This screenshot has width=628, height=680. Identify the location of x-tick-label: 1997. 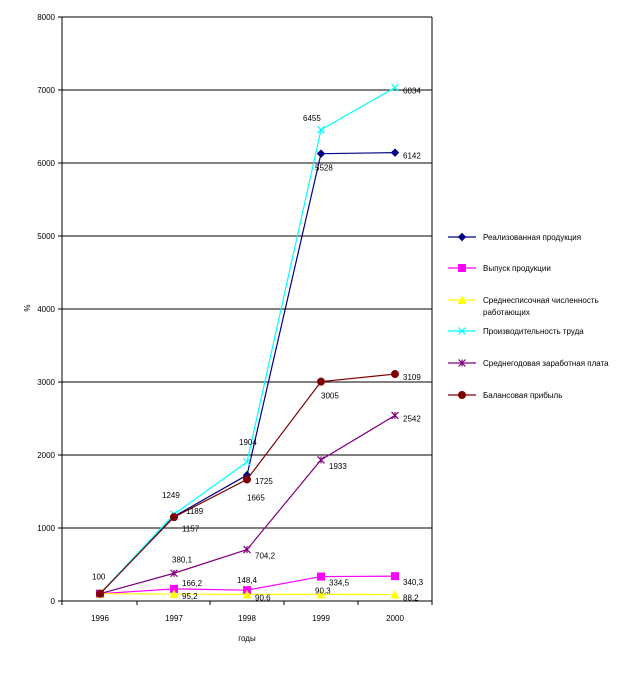
(174, 618).